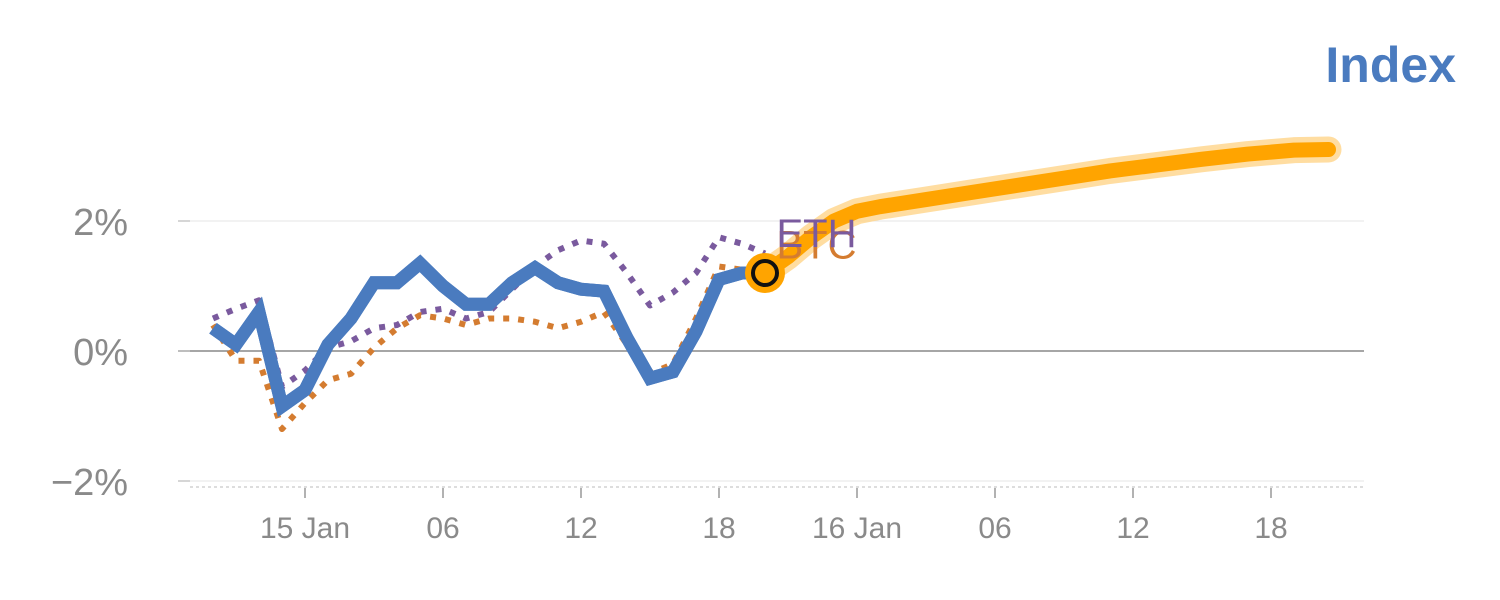 The height and width of the screenshot is (600, 1500). I want to click on btc-series-line, so click(488, 347).